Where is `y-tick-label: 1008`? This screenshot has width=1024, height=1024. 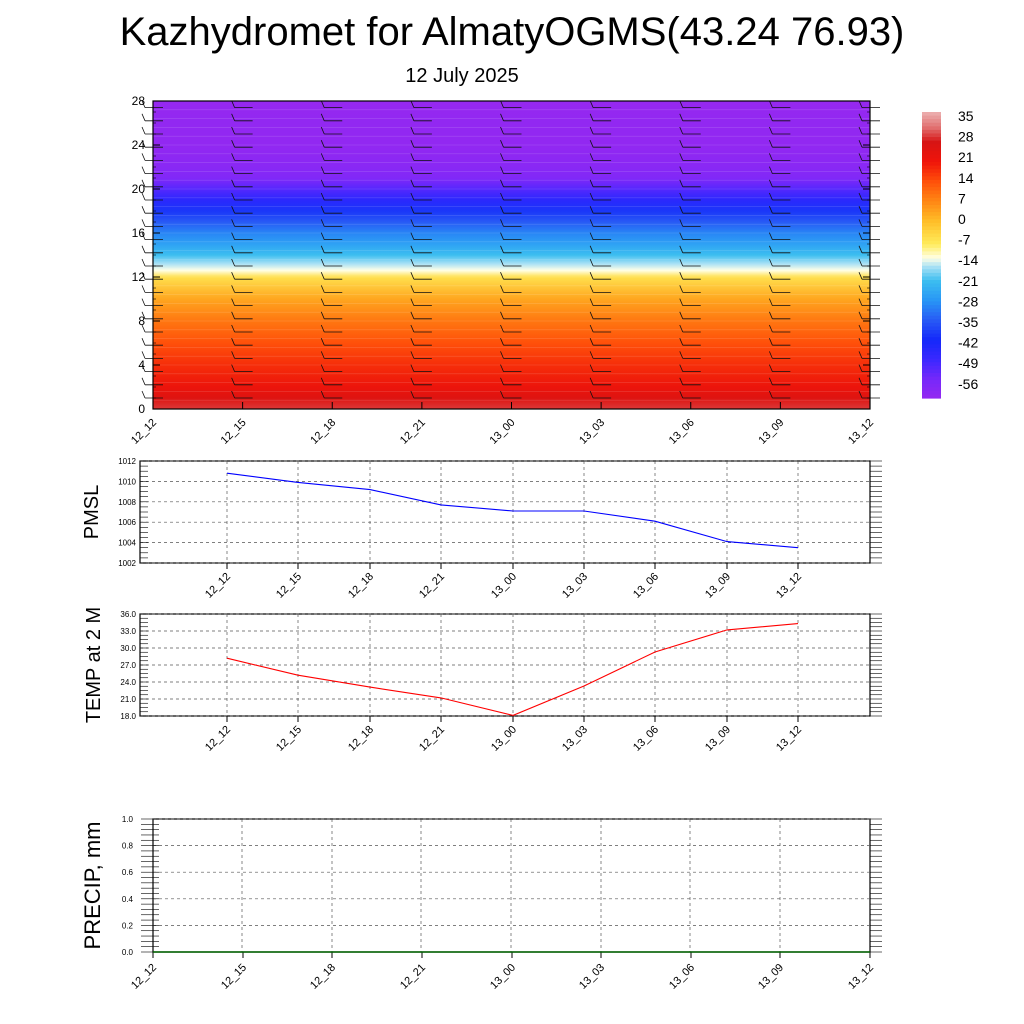 y-tick-label: 1008 is located at coordinates (127, 502).